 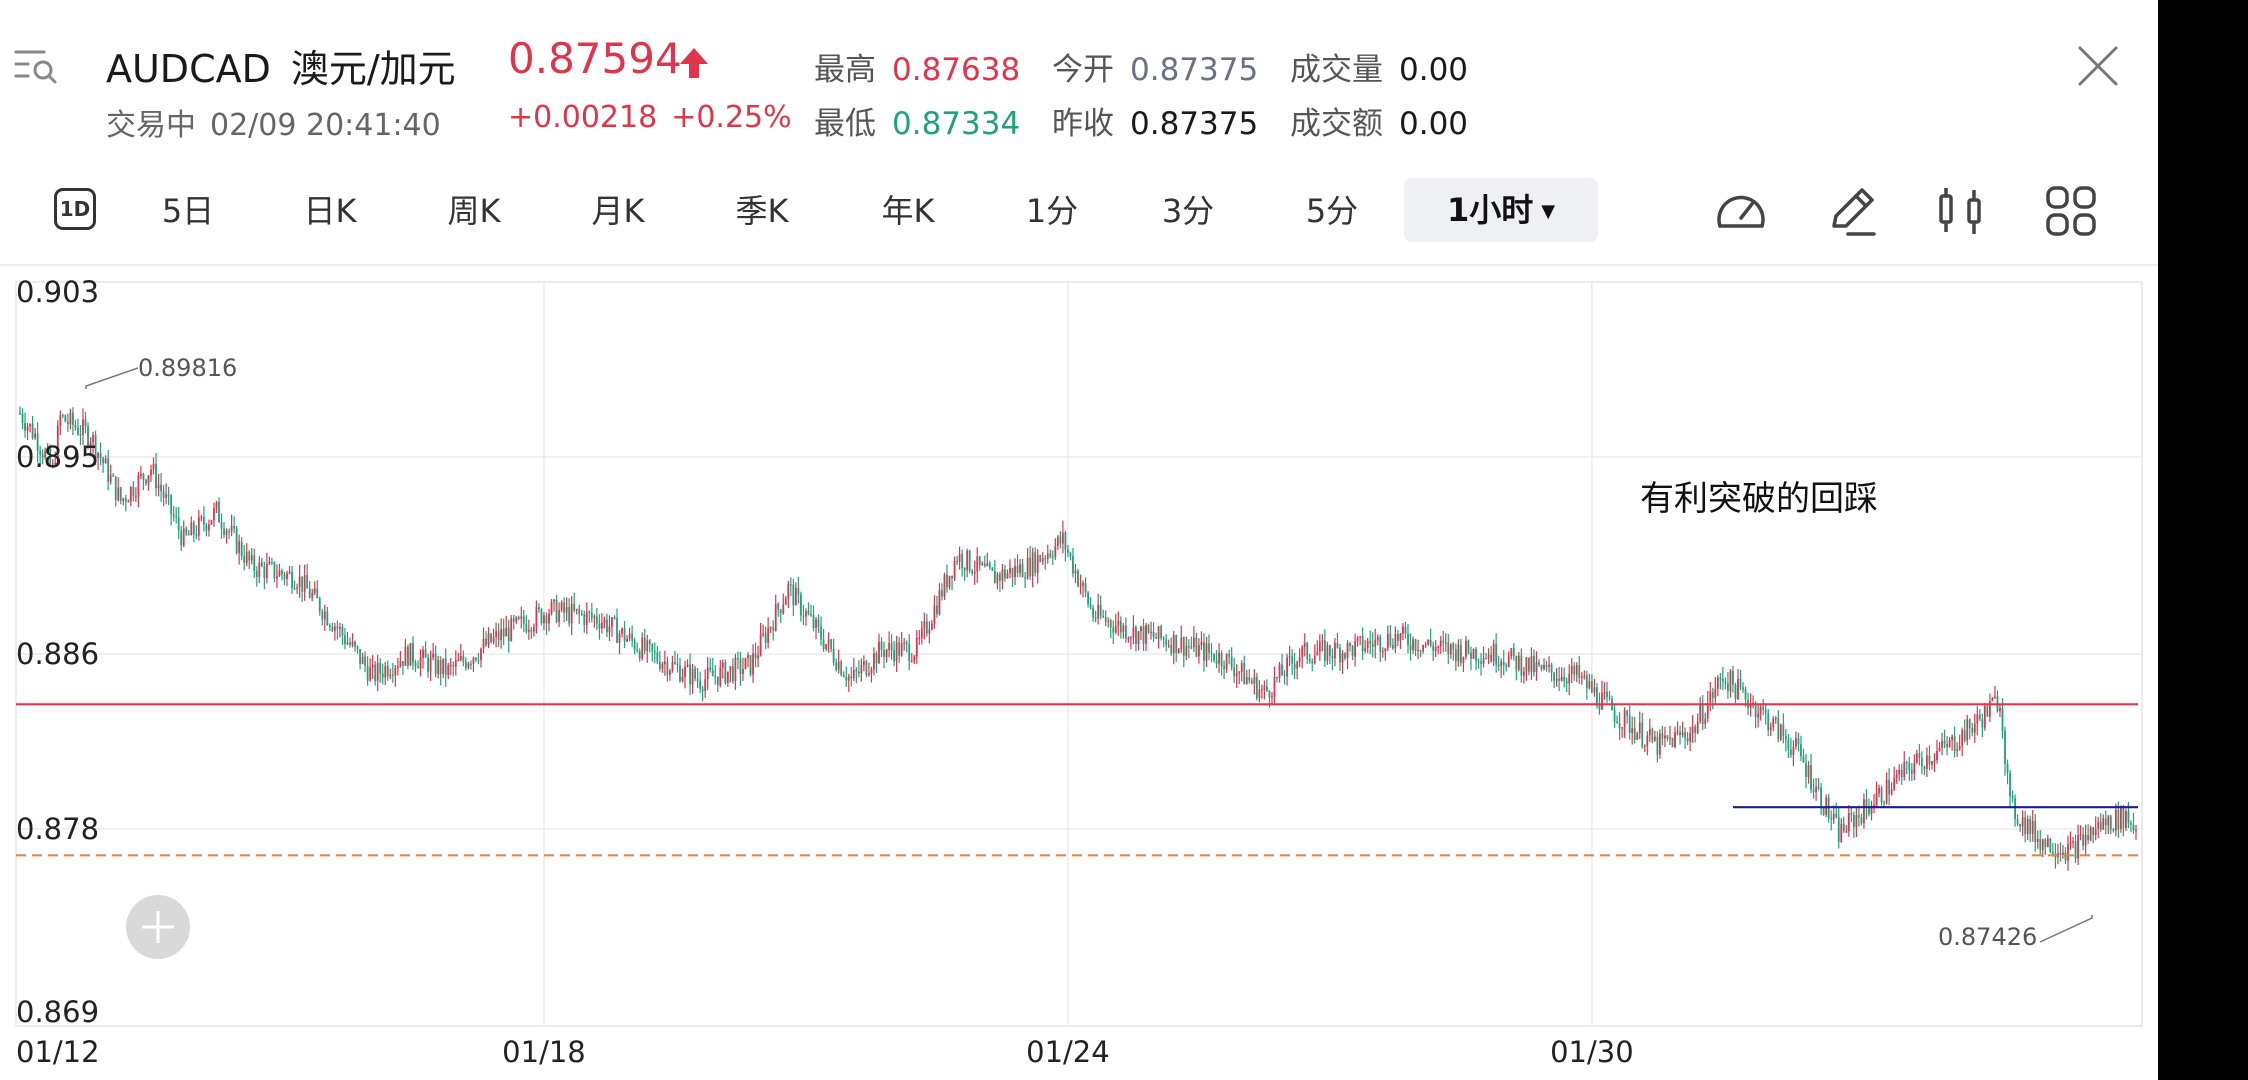 I want to click on price-up-arrow-icon, so click(x=694, y=63).